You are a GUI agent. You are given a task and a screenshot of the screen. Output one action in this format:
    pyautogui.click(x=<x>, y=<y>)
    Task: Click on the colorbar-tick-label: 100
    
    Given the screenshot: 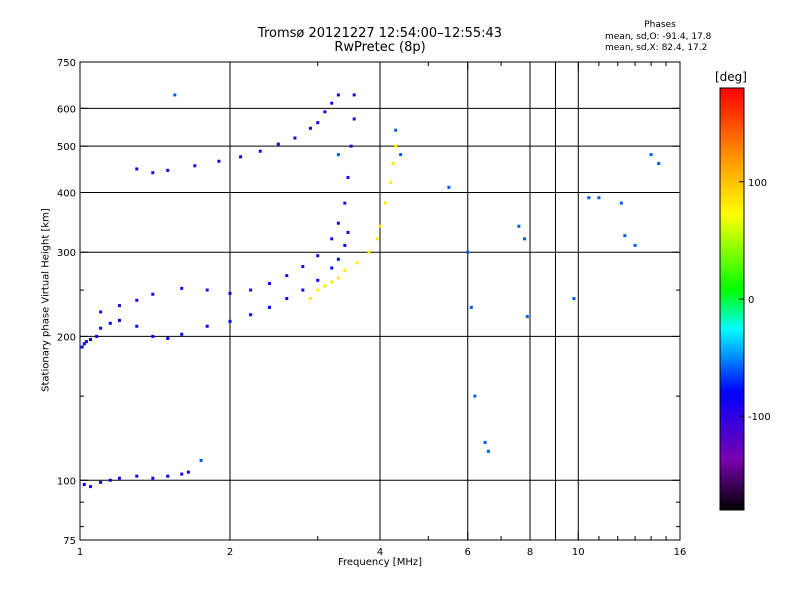 What is the action you would take?
    pyautogui.click(x=757, y=183)
    